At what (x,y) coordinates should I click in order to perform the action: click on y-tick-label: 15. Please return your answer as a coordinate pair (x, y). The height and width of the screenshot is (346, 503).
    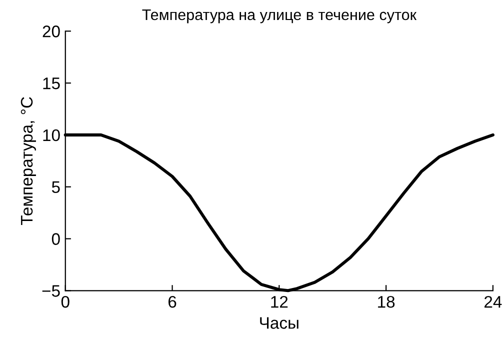
    Looking at the image, I should click on (51, 84).